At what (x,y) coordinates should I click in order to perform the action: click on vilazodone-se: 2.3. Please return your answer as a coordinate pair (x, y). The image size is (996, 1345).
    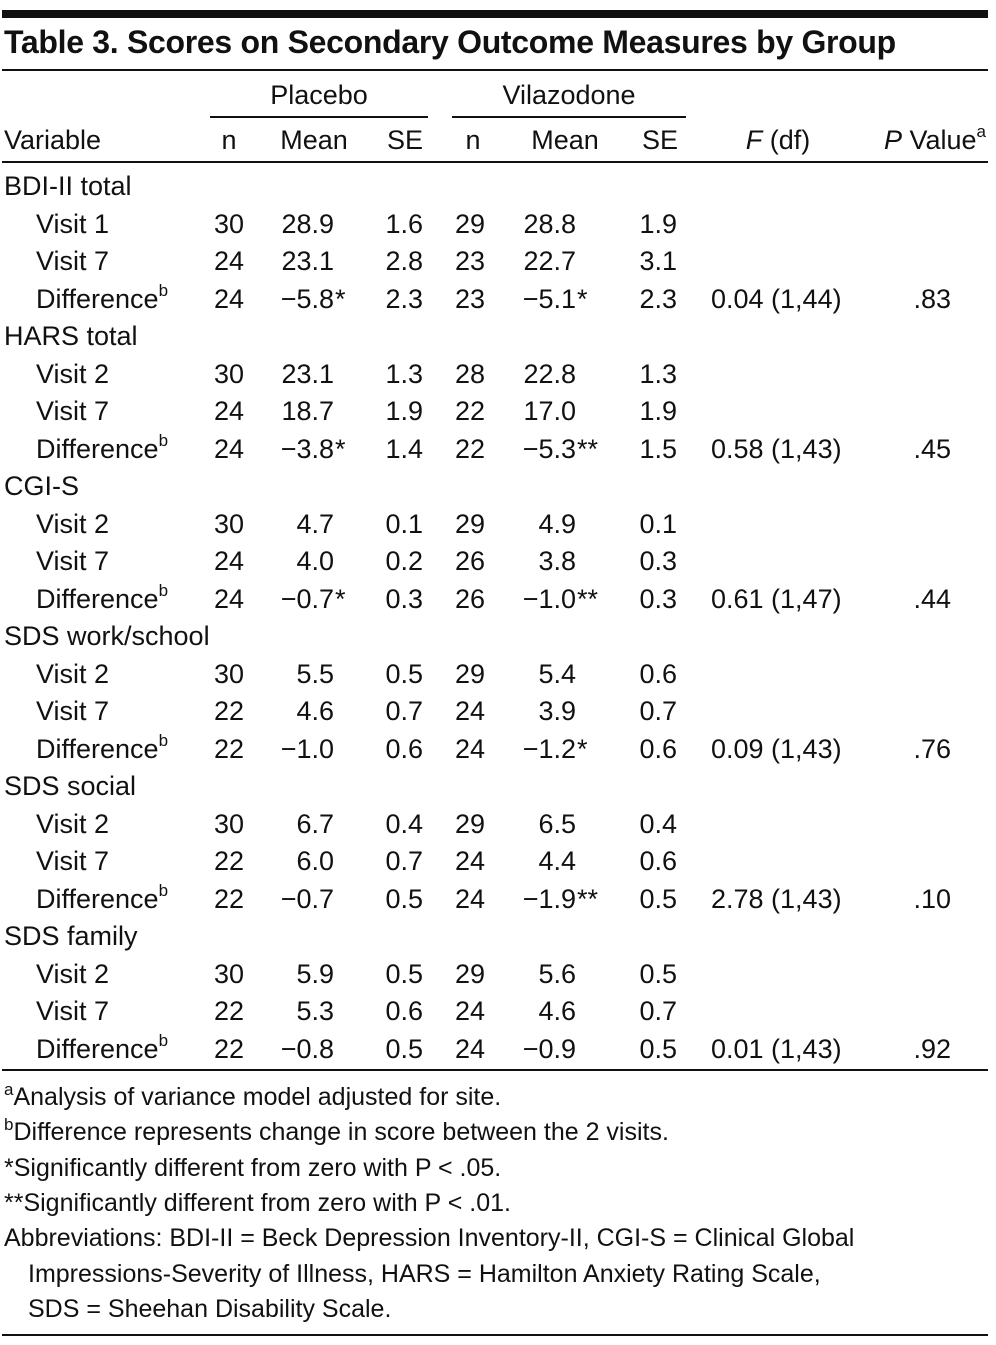
    Looking at the image, I should click on (658, 298).